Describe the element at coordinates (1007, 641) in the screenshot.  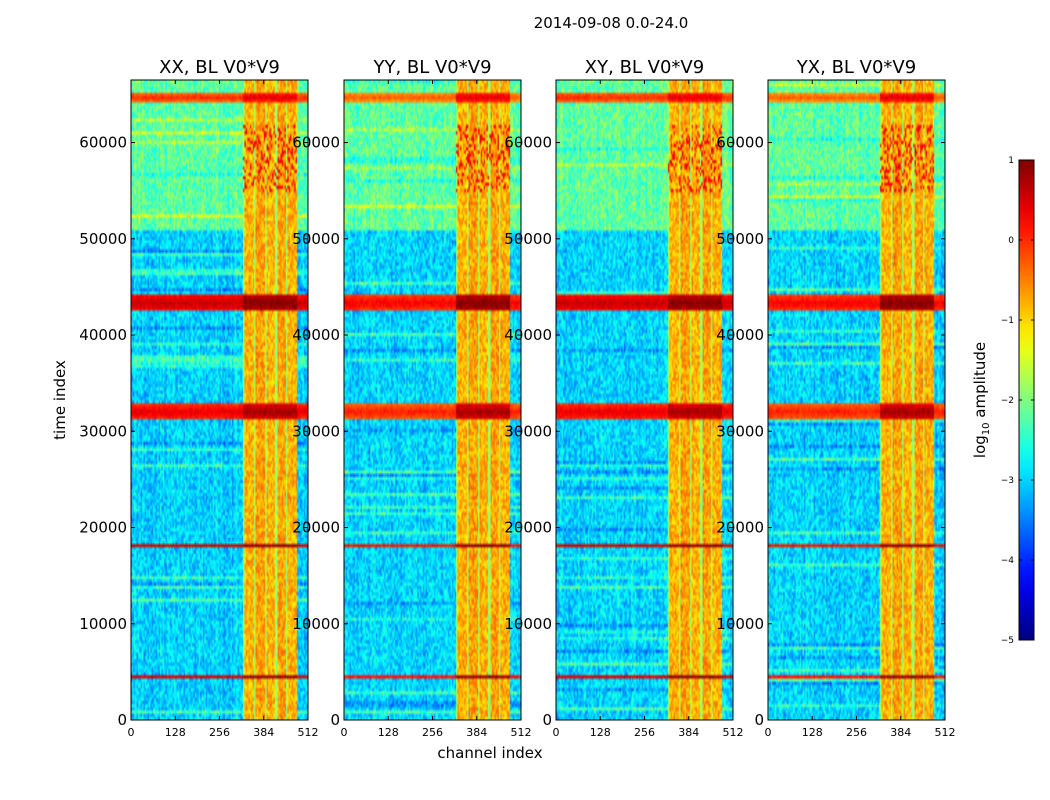
I see `colorbar-tick-label: −5` at that location.